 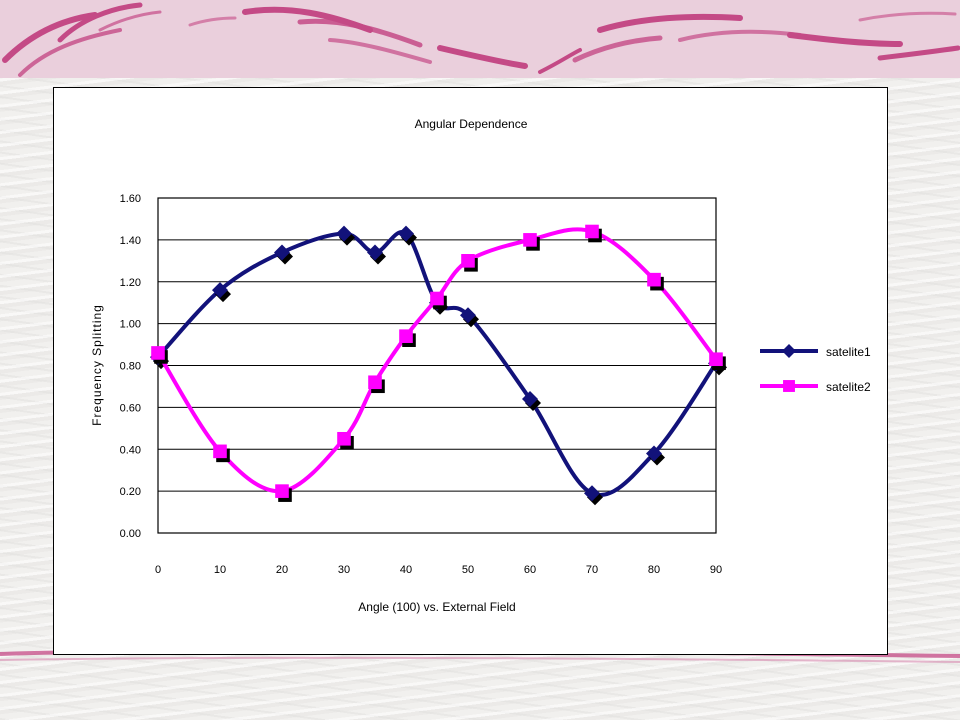 I want to click on y-tick-label: 0.00, so click(x=130, y=534).